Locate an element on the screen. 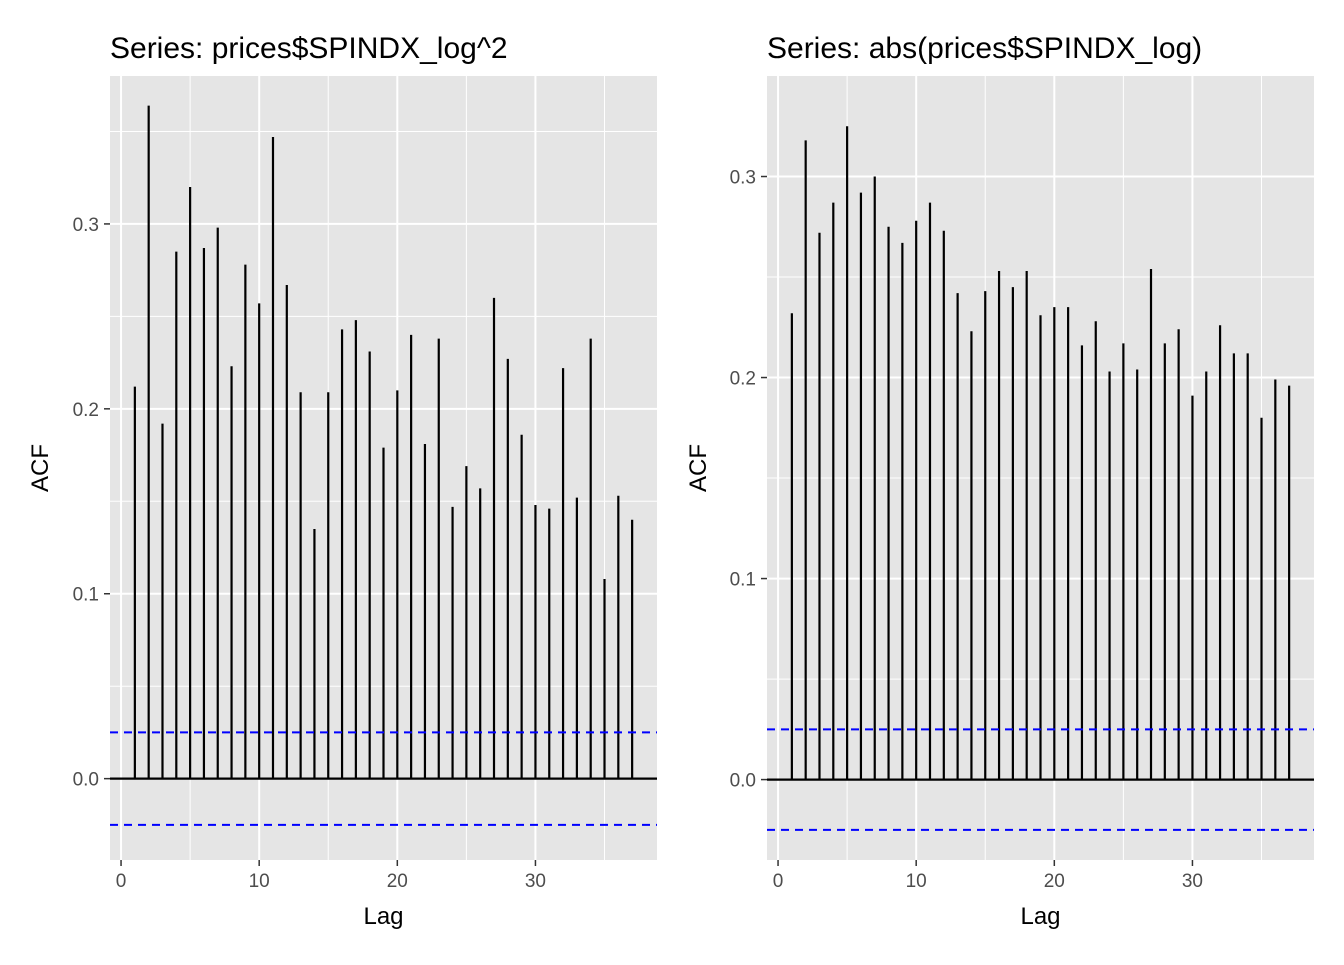 This screenshot has width=1344, height=965. chart-title: Series: abs(prices$SPINDX_log) is located at coordinates (984, 48).